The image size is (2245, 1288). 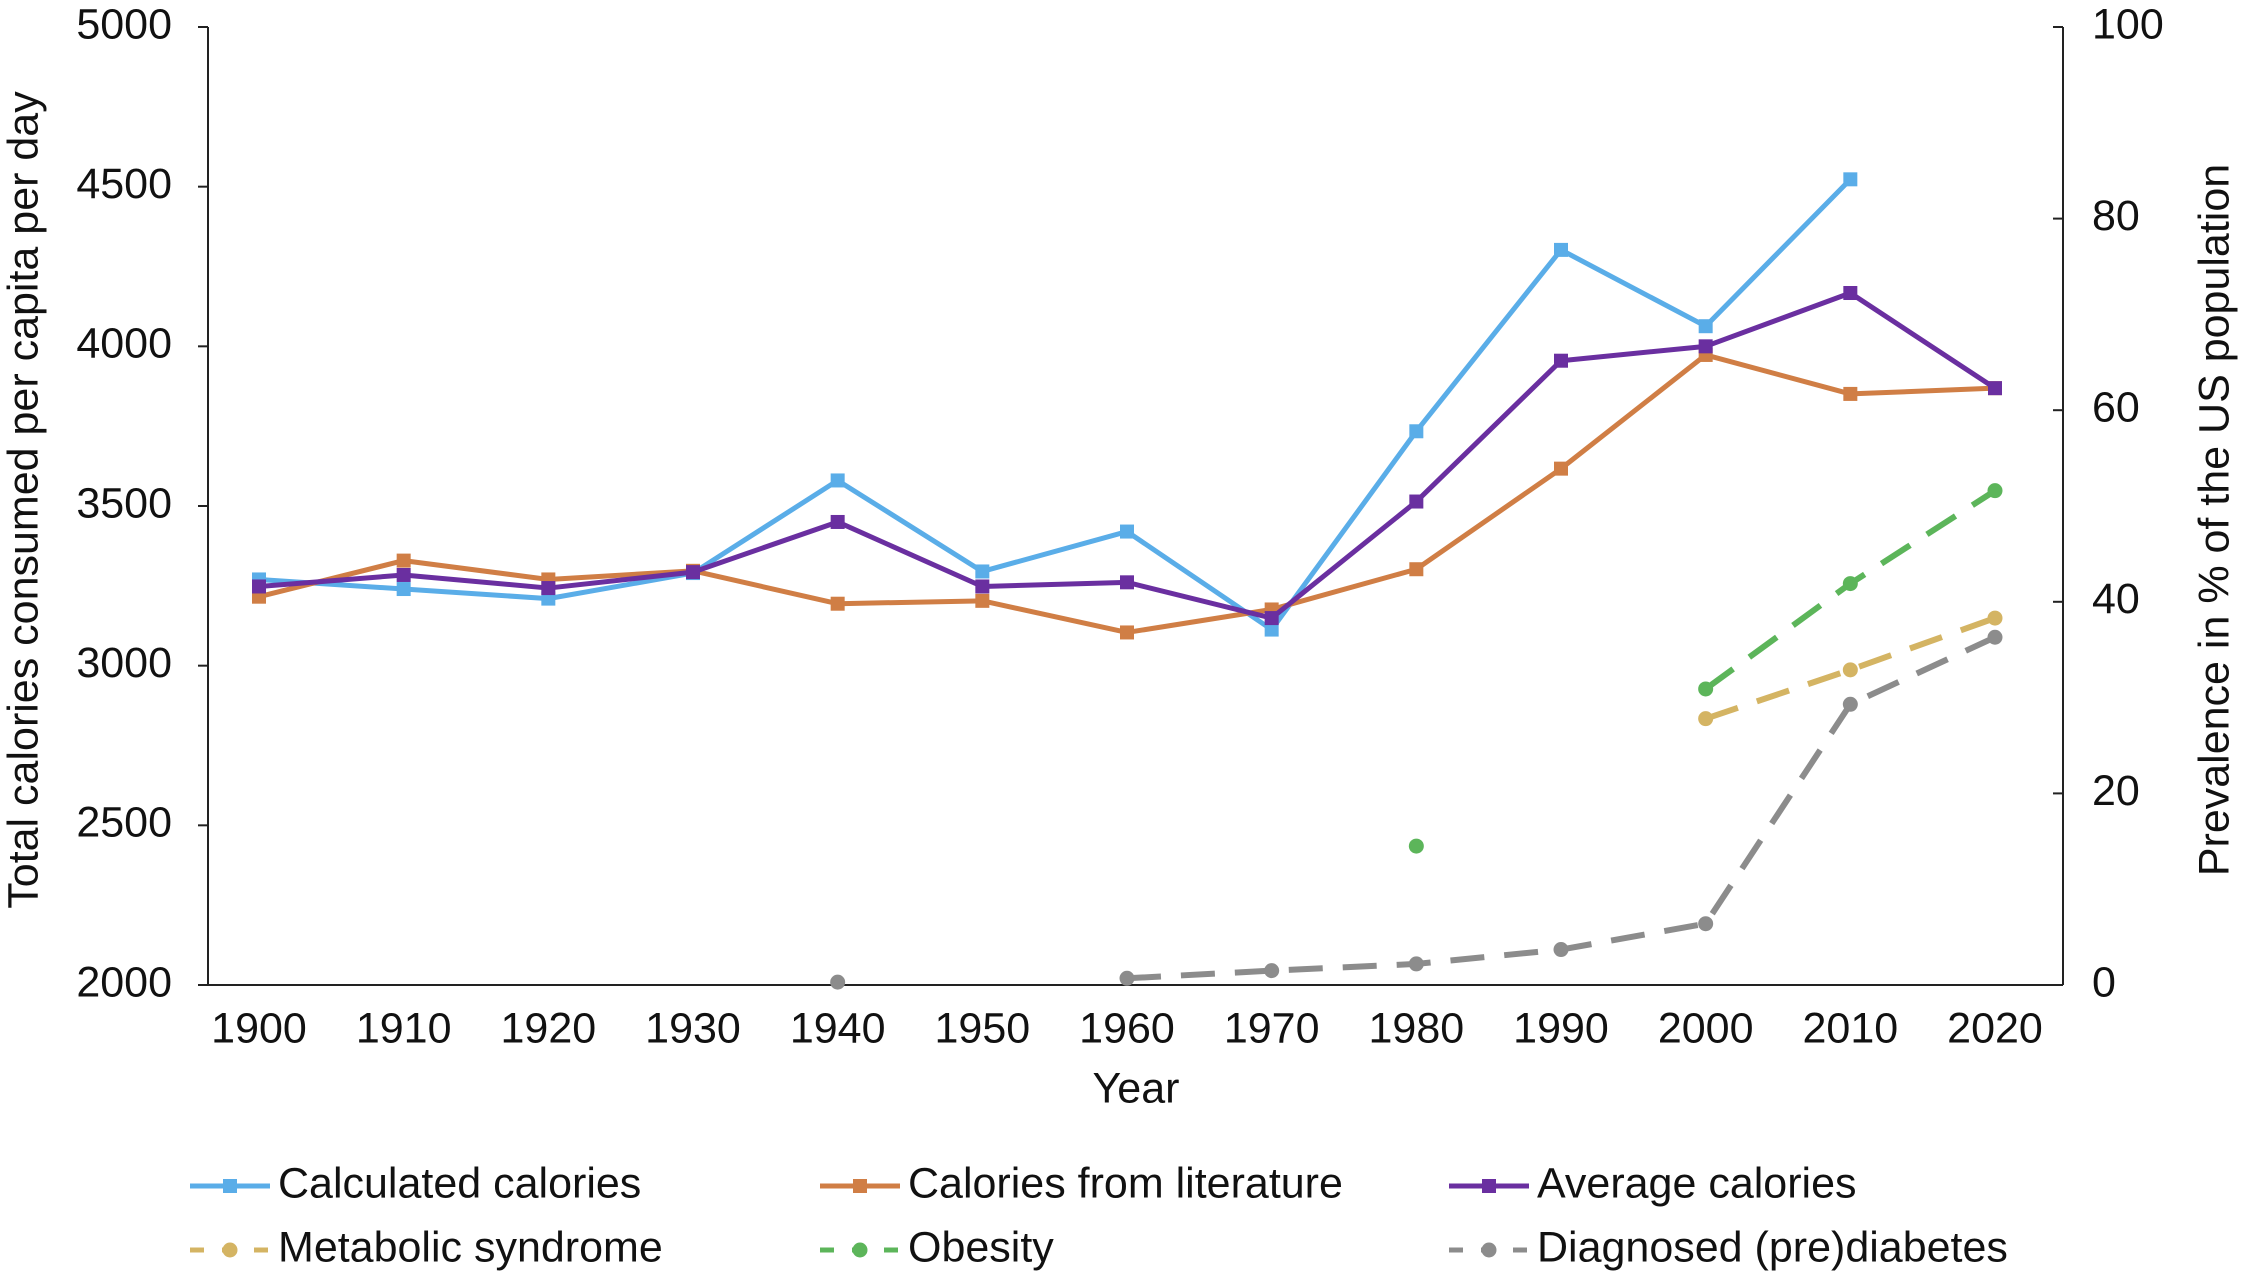 What do you see at coordinates (1697, 1183) in the screenshot?
I see `legend-label: Average calories` at bounding box center [1697, 1183].